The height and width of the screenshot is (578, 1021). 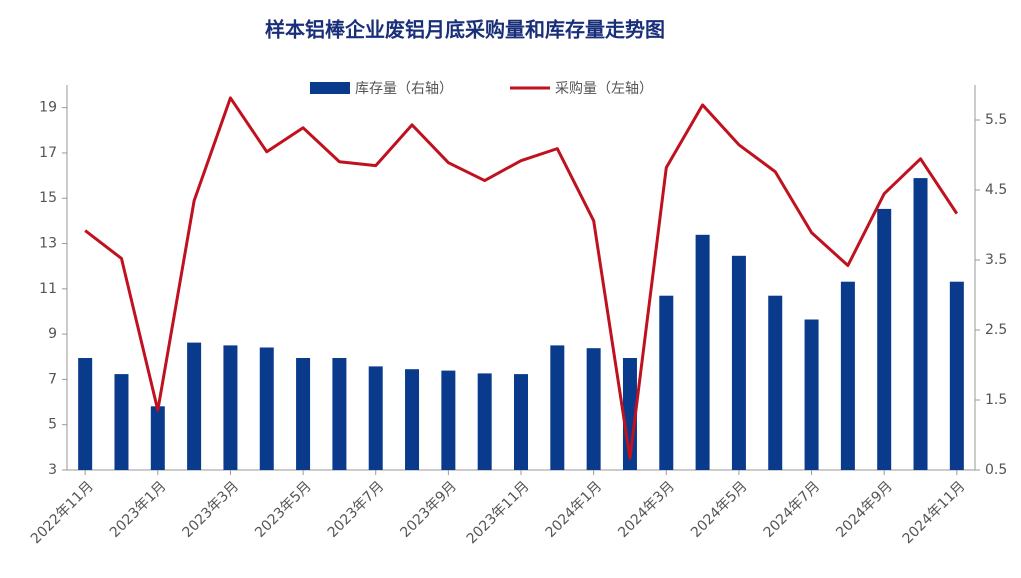 What do you see at coordinates (283, 509) in the screenshot?
I see `x-tick-label: 2023年5月` at bounding box center [283, 509].